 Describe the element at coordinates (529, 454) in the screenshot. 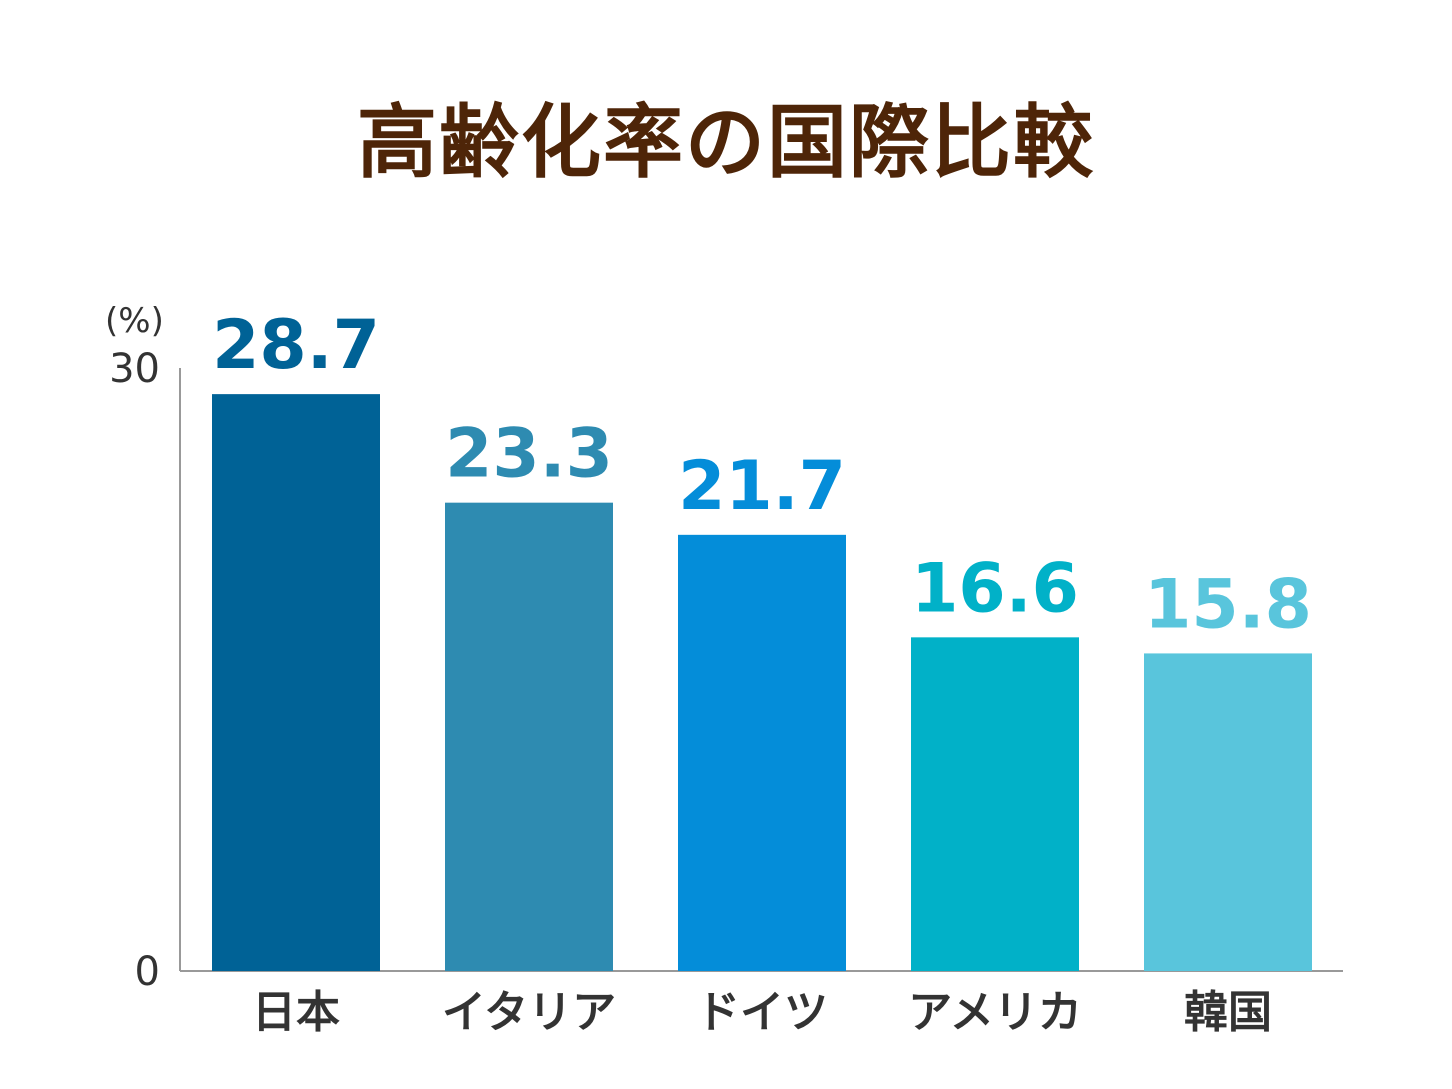

I see `bar-value-label: 23.3` at that location.